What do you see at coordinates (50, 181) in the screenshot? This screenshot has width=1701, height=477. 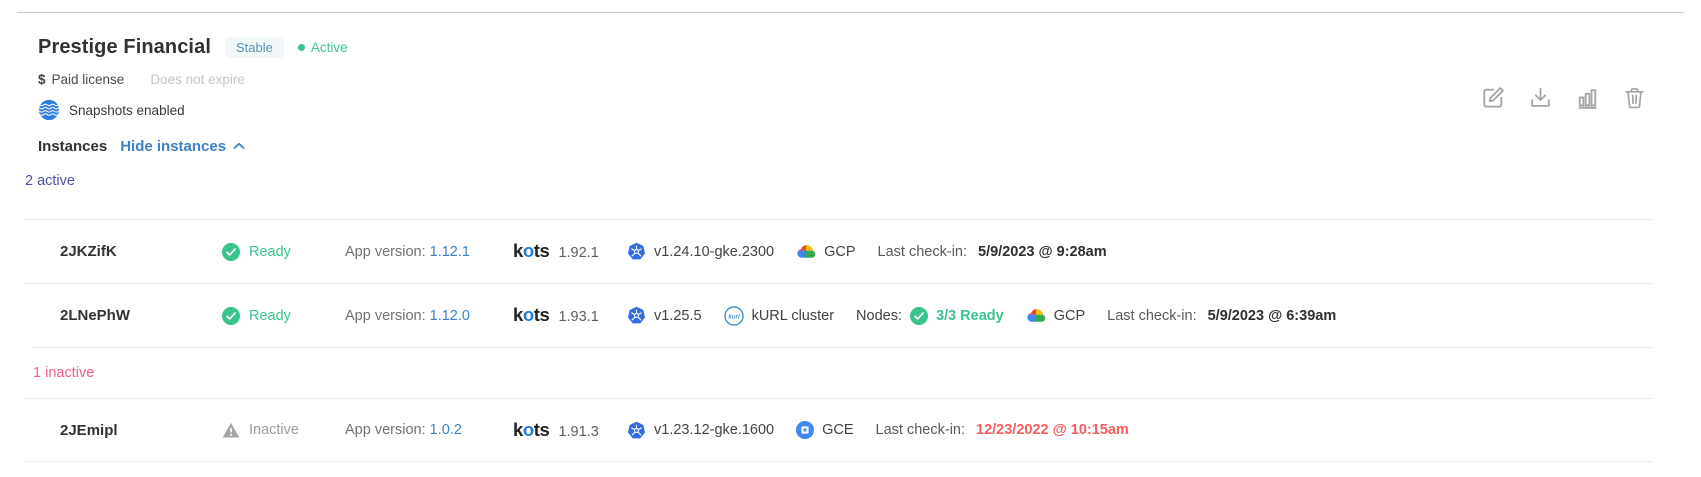 I see `active-instances-count: 2 active` at bounding box center [50, 181].